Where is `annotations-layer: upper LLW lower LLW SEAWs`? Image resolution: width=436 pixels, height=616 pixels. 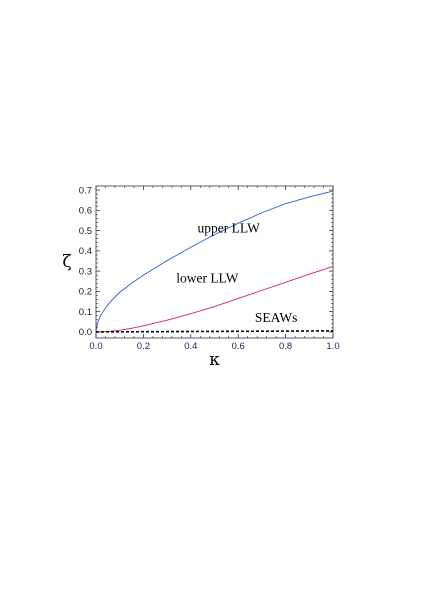 annotations-layer: upper LLW lower LLW SEAWs is located at coordinates (236, 273).